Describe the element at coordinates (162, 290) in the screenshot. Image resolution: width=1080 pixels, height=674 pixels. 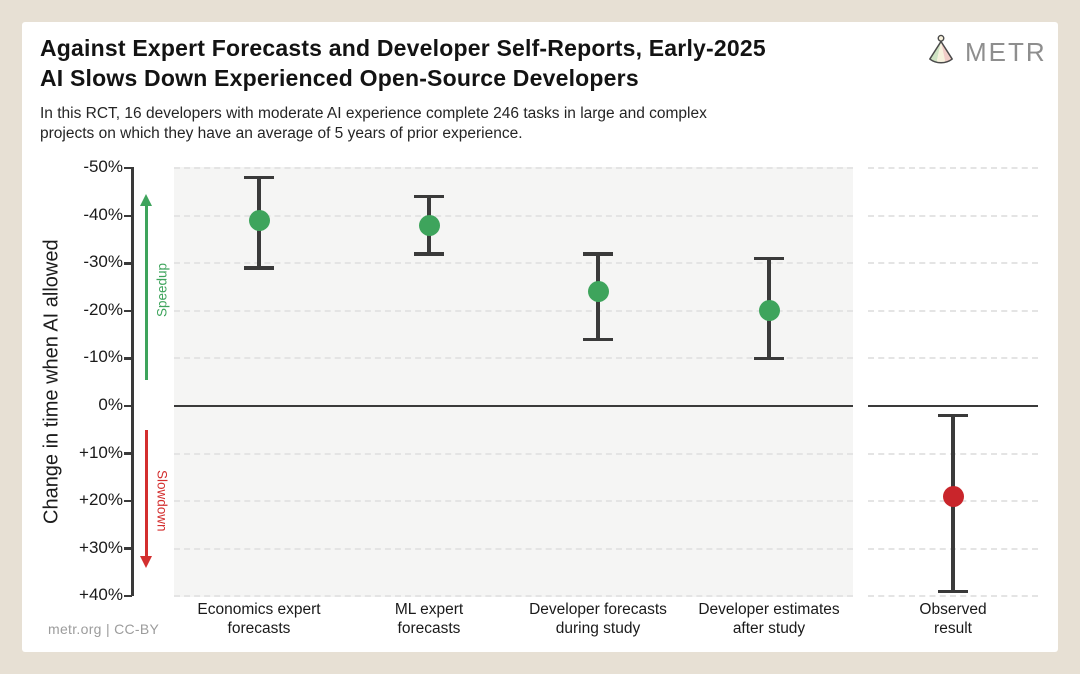
I see `speedup-label: Speedup` at that location.